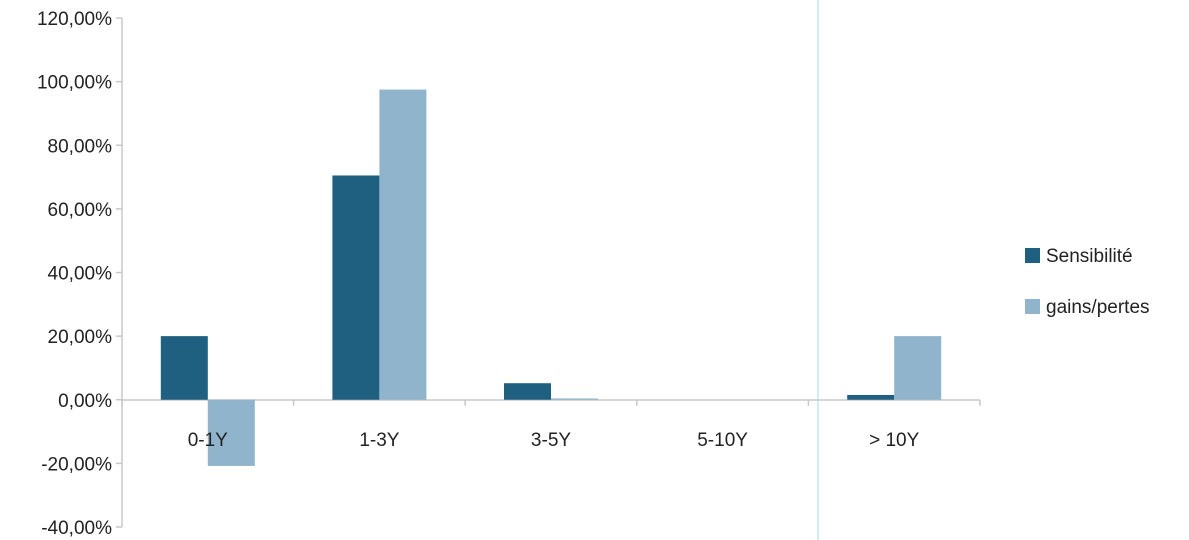  I want to click on y-tick-label: 40,00%, so click(80, 274).